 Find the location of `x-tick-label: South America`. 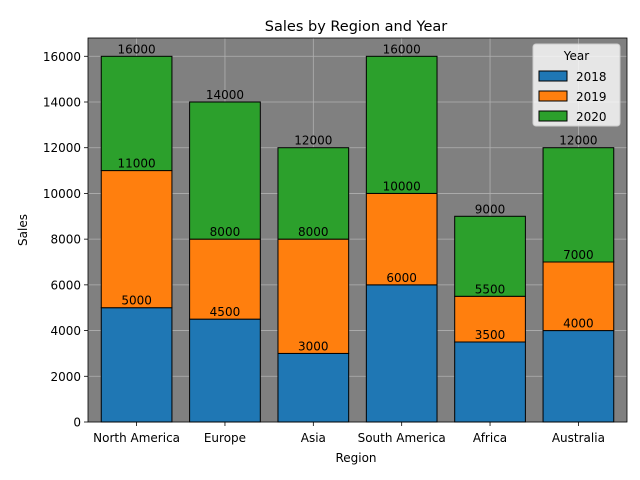

x-tick-label: South America is located at coordinates (402, 438).